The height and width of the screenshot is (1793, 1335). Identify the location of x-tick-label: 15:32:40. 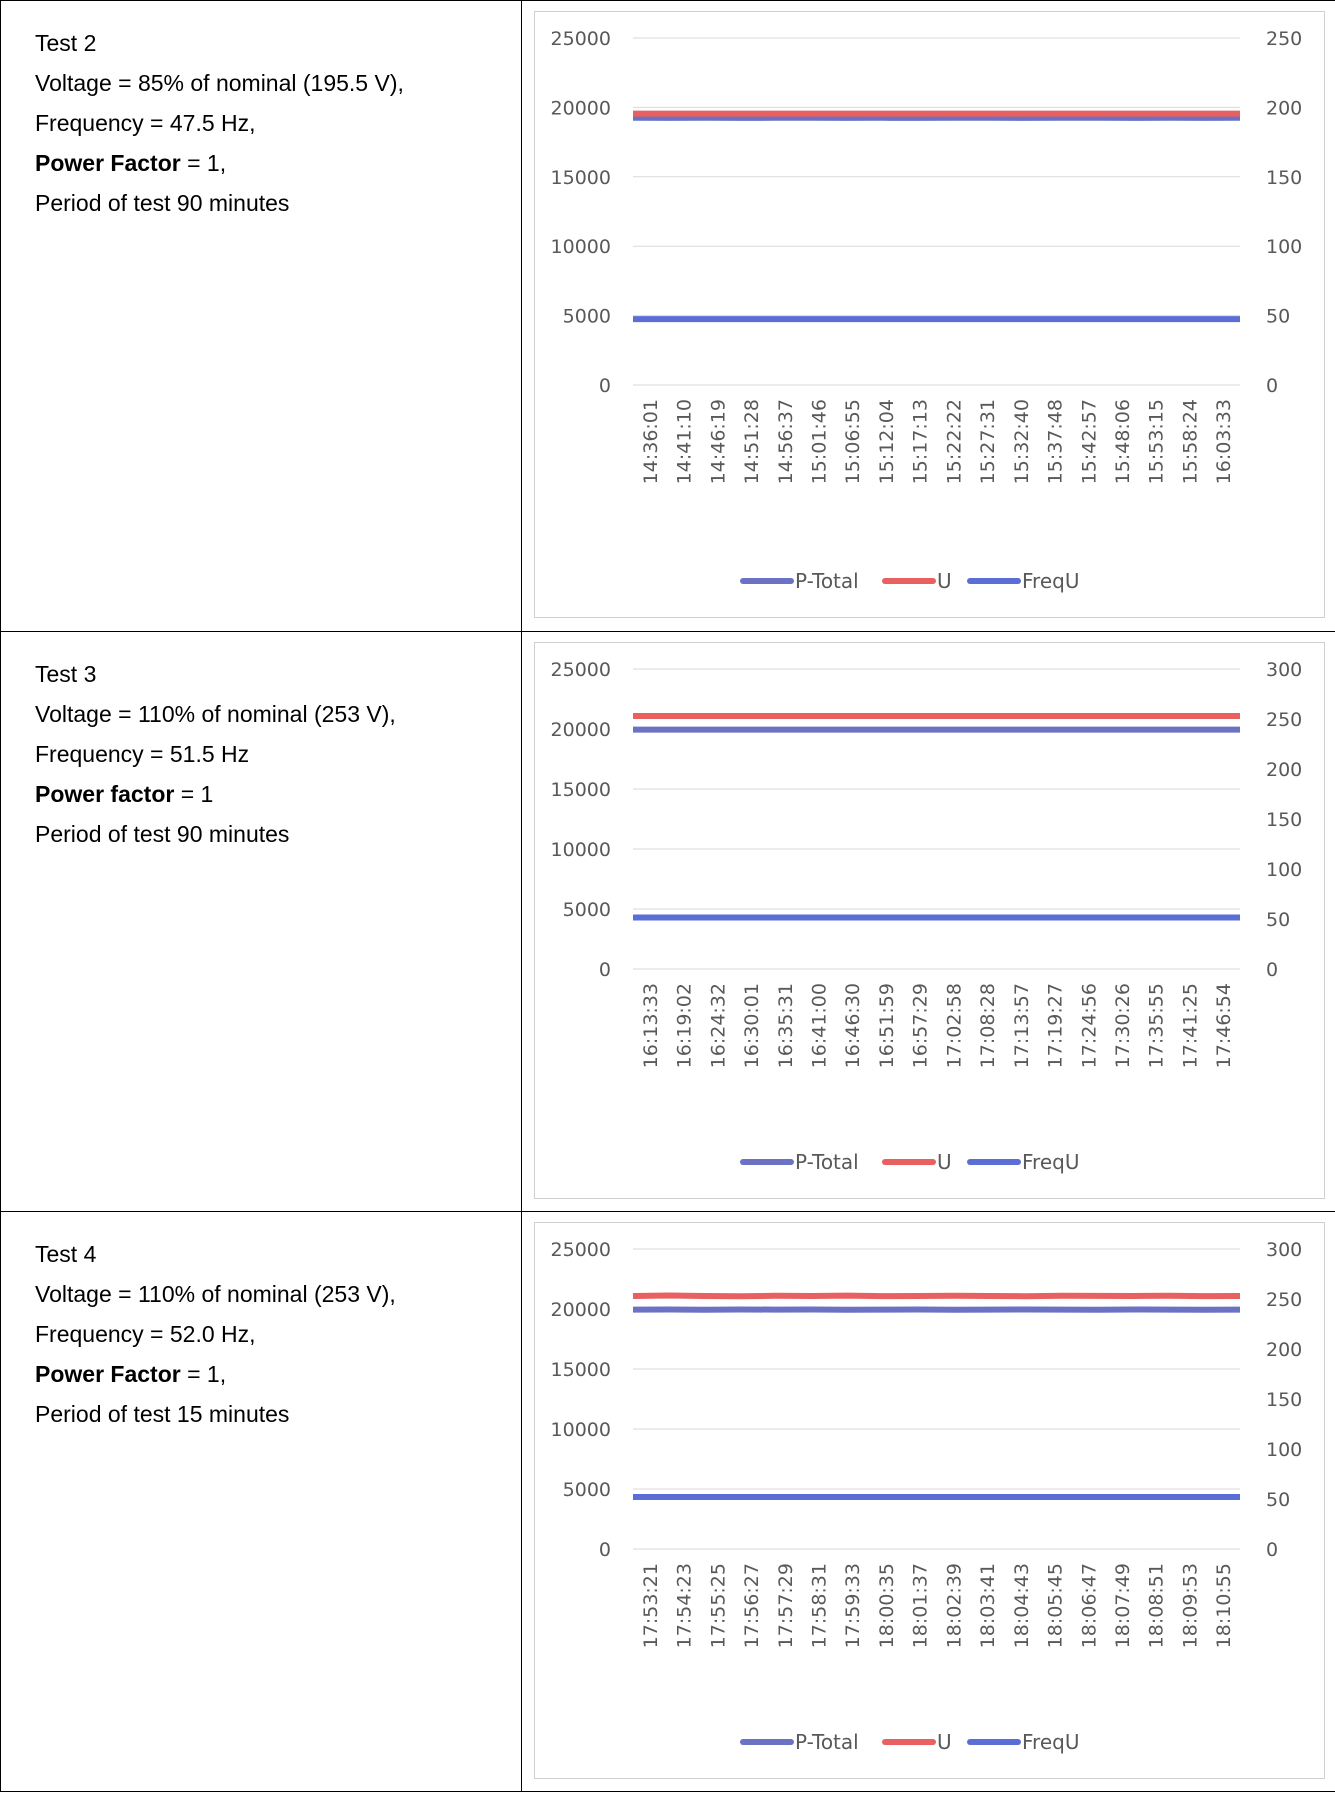
(1022, 441).